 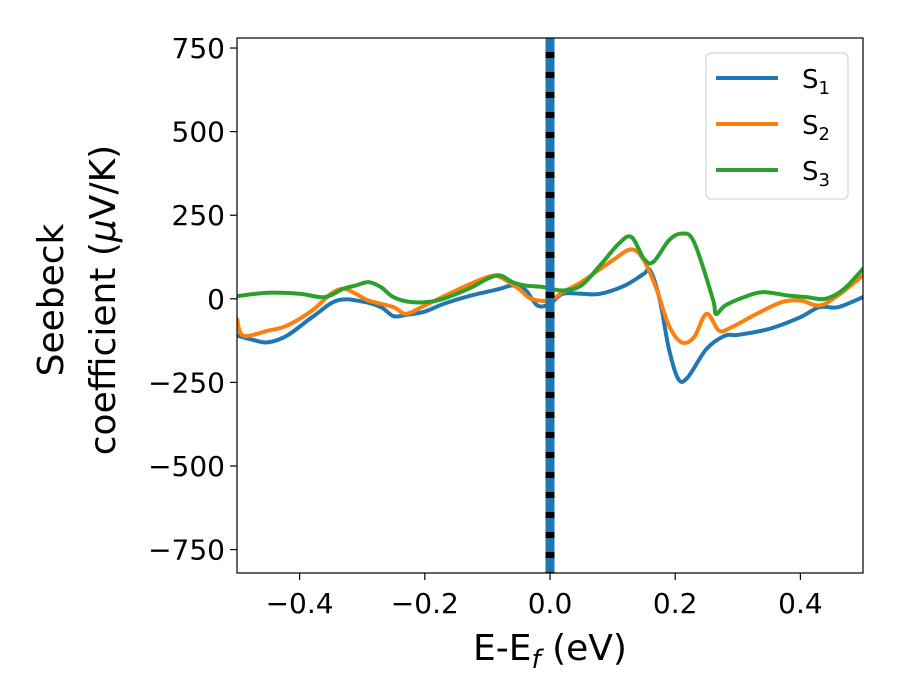 I want to click on y-axis-title-line2: coefficient (μV/K), so click(x=103, y=300).